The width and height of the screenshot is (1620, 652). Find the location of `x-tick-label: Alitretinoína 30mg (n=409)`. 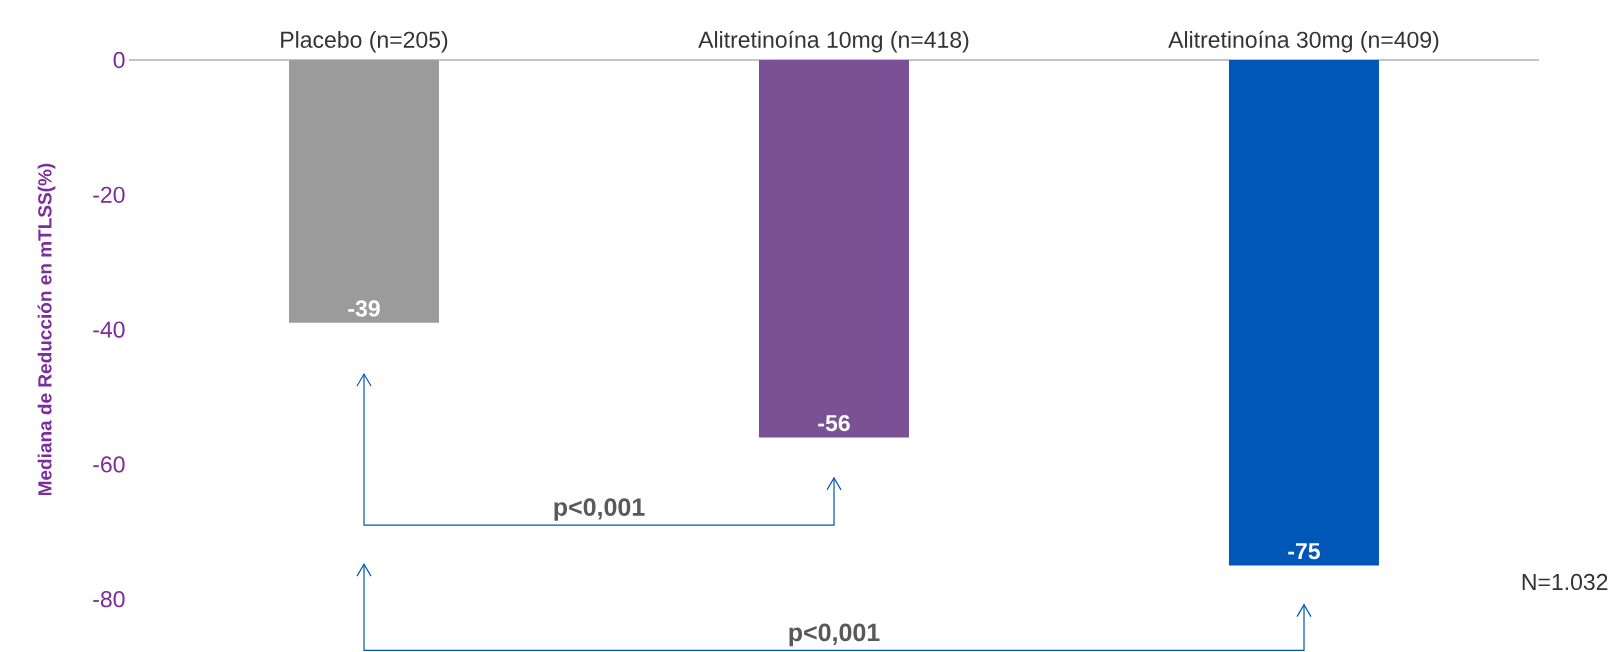

x-tick-label: Alitretinoína 30mg (n=409) is located at coordinates (1303, 41).